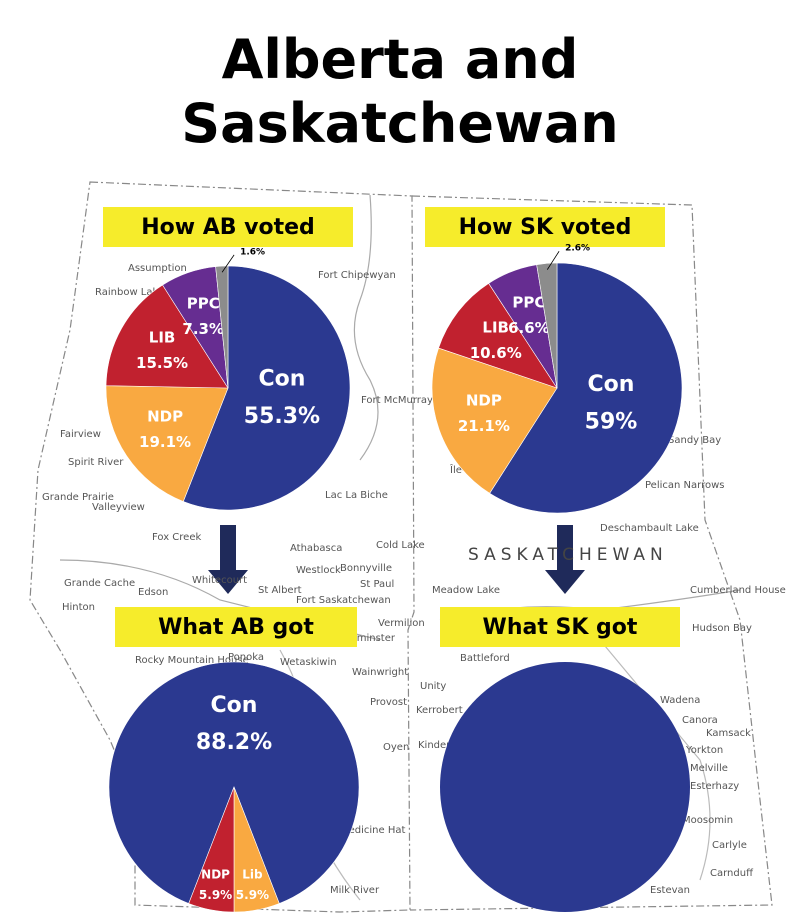 Image resolution: width=800 pixels, height=923 pixels. What do you see at coordinates (670, 890) in the screenshot?
I see `map-label: Estevan` at bounding box center [670, 890].